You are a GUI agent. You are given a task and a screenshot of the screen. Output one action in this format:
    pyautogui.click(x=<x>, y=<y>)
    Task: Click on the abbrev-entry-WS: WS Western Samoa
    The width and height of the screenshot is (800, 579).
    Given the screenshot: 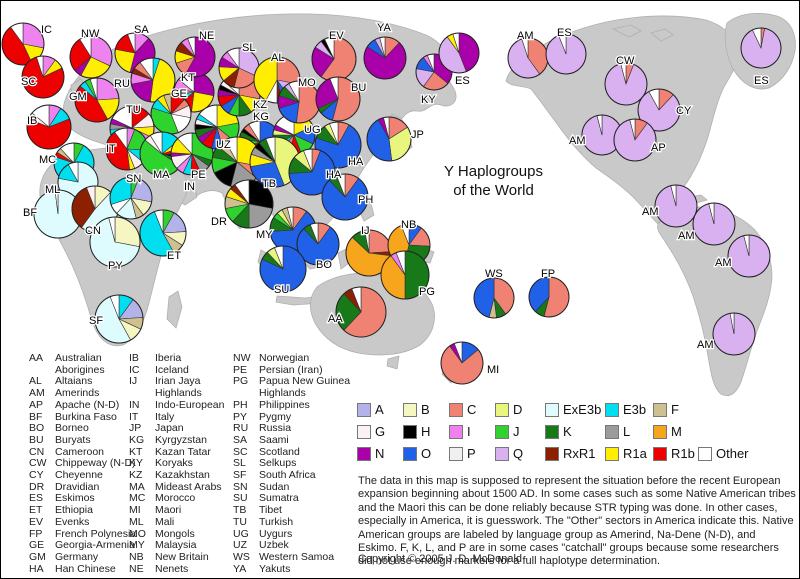 What is the action you would take?
    pyautogui.click(x=291, y=557)
    